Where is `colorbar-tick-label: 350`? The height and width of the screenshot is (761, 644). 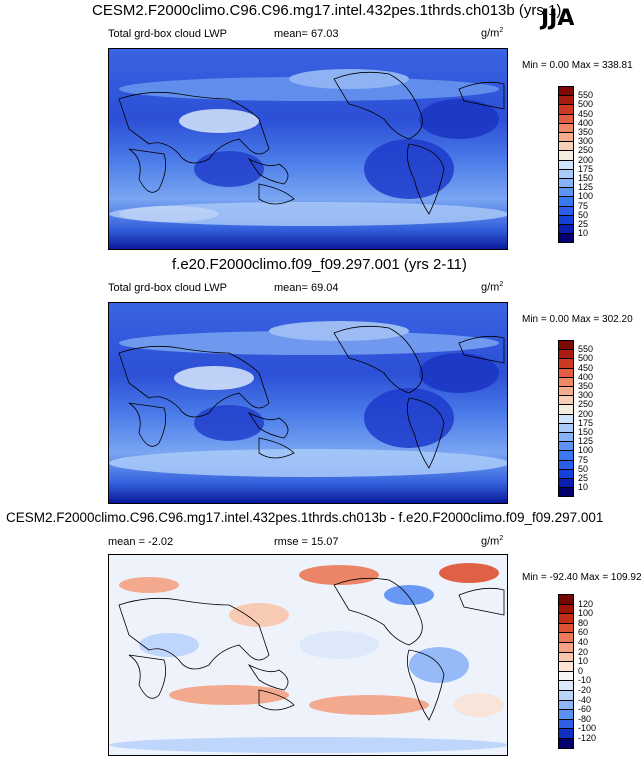
colorbar-tick-label: 350 is located at coordinates (586, 386).